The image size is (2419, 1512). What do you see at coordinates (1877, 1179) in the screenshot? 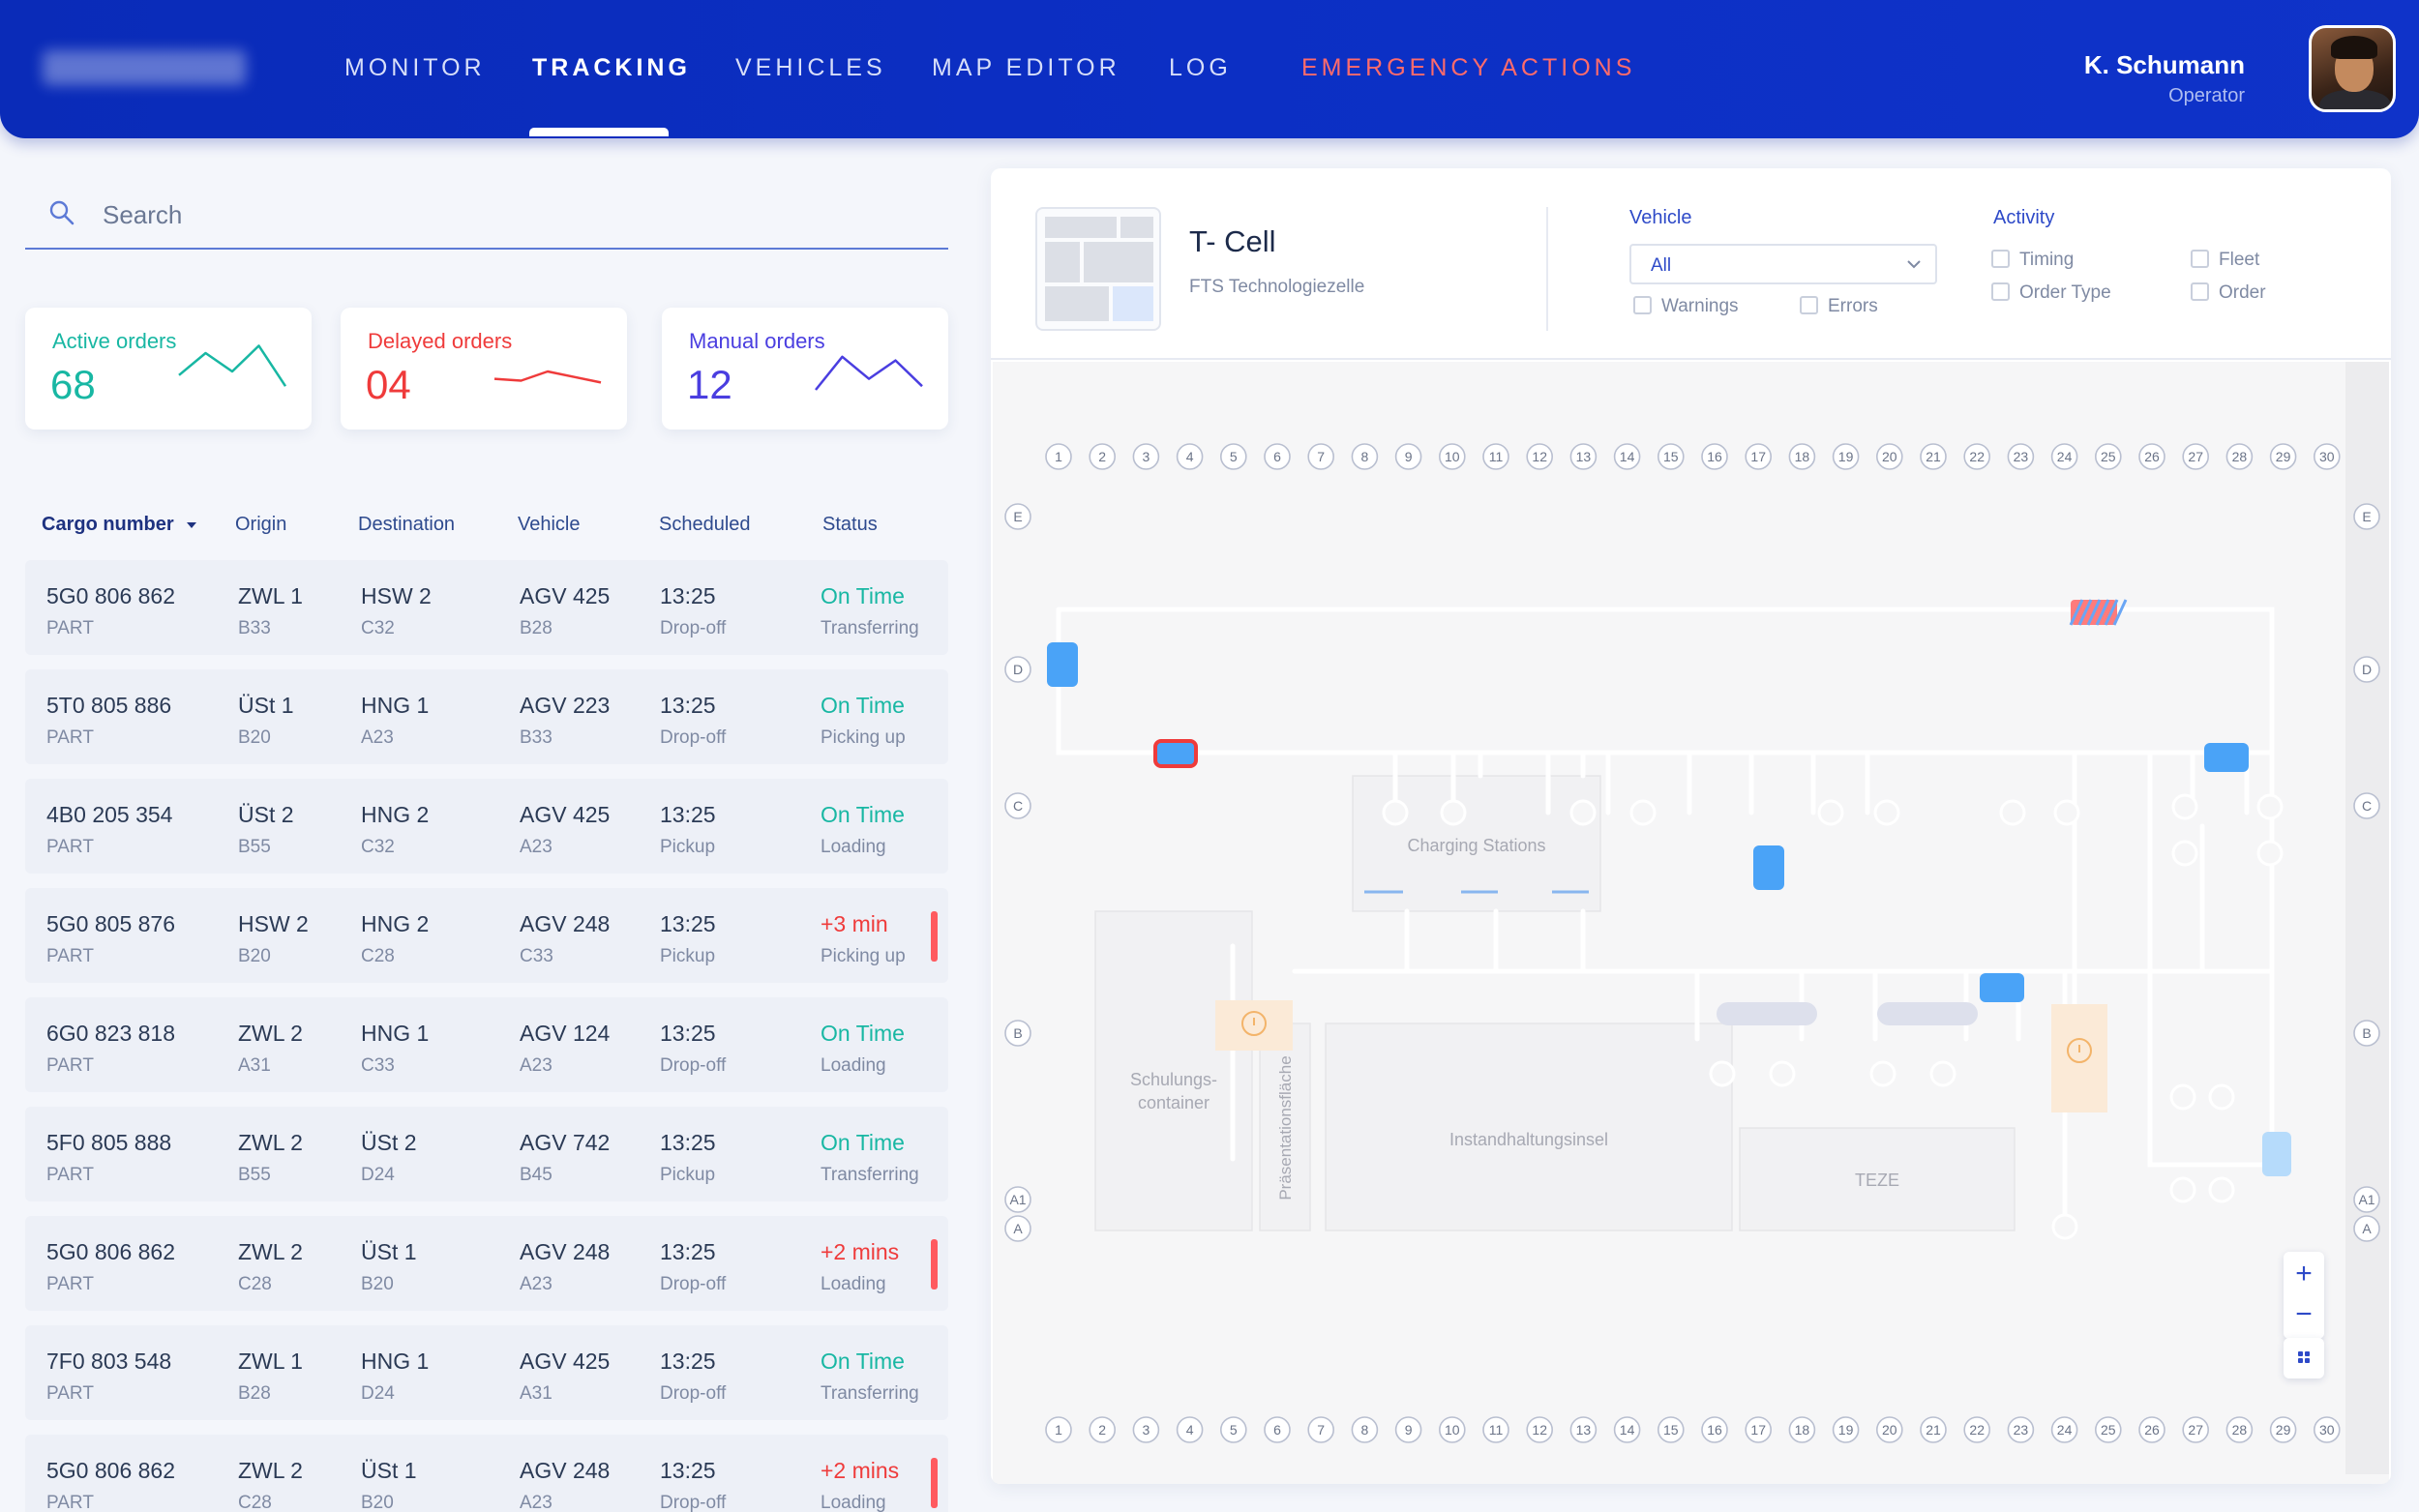
I see `zone-teze` at bounding box center [1877, 1179].